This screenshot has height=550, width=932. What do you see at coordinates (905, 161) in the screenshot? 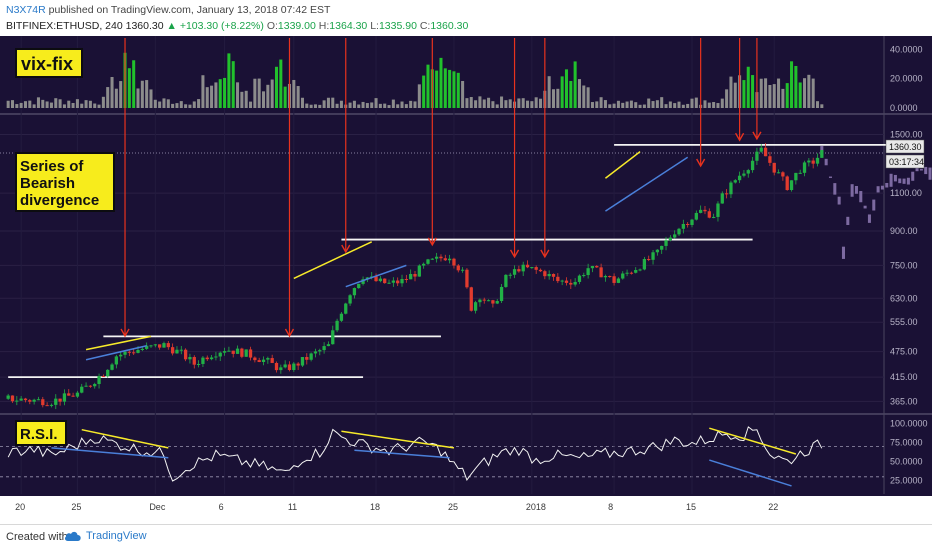
I see `countdown-badge-bg` at bounding box center [905, 161].